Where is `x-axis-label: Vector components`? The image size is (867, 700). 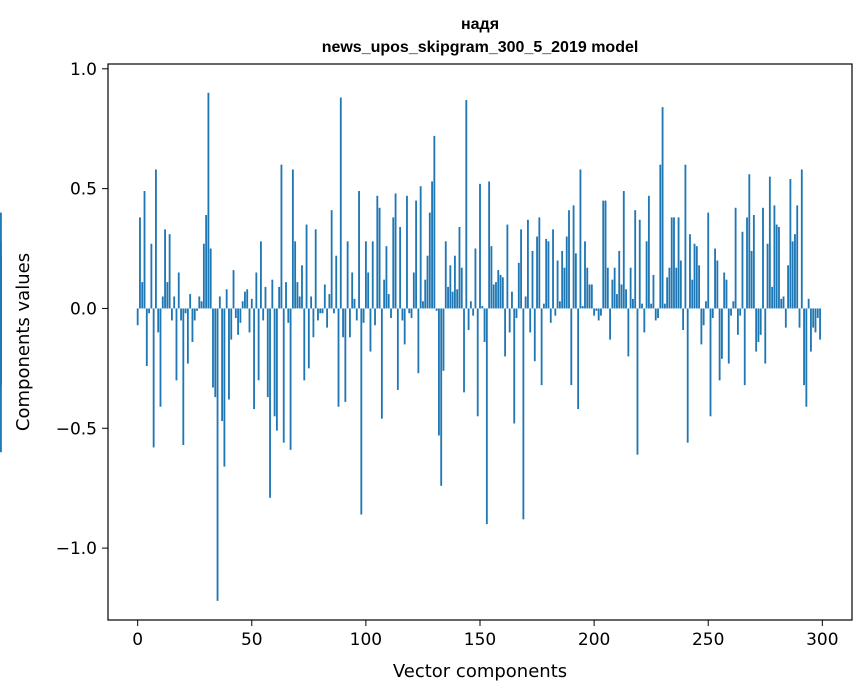 x-axis-label: Vector components is located at coordinates (480, 671).